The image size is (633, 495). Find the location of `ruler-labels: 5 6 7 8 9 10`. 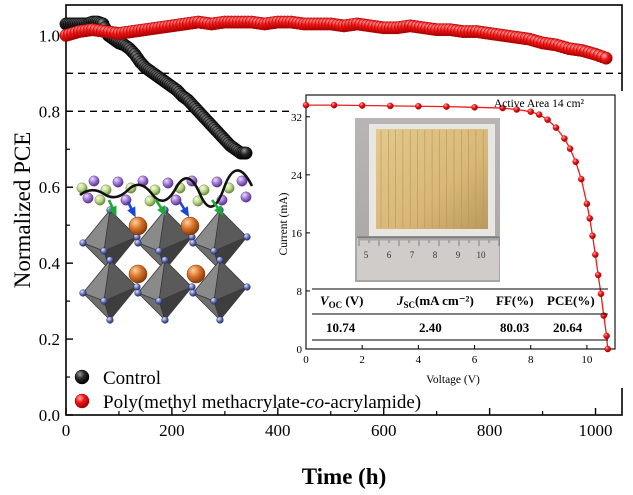

ruler-labels: 5 6 7 8 9 10 is located at coordinates (425, 255).